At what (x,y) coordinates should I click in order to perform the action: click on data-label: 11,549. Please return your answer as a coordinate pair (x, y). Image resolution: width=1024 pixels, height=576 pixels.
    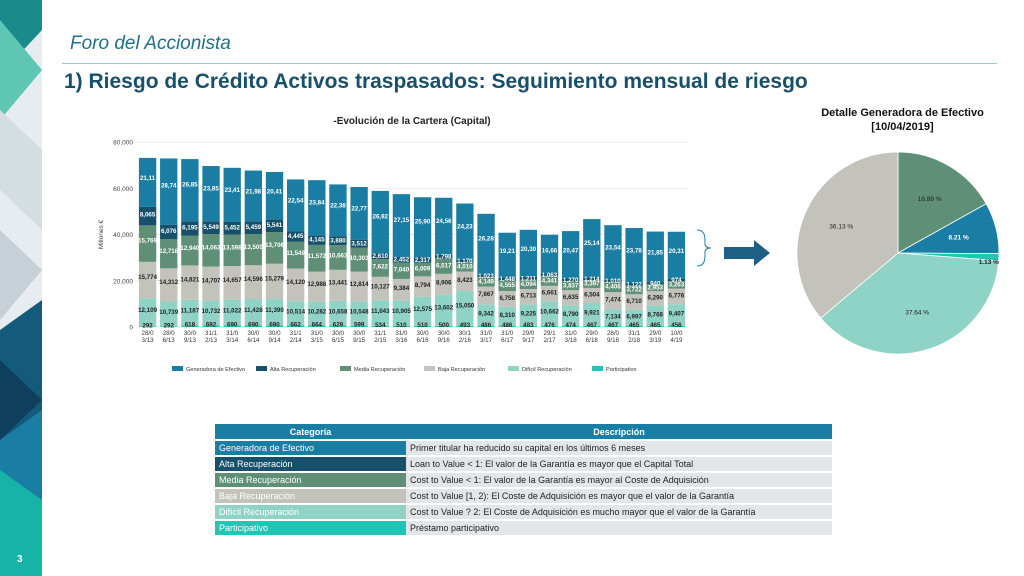
    Looking at the image, I should click on (295, 253).